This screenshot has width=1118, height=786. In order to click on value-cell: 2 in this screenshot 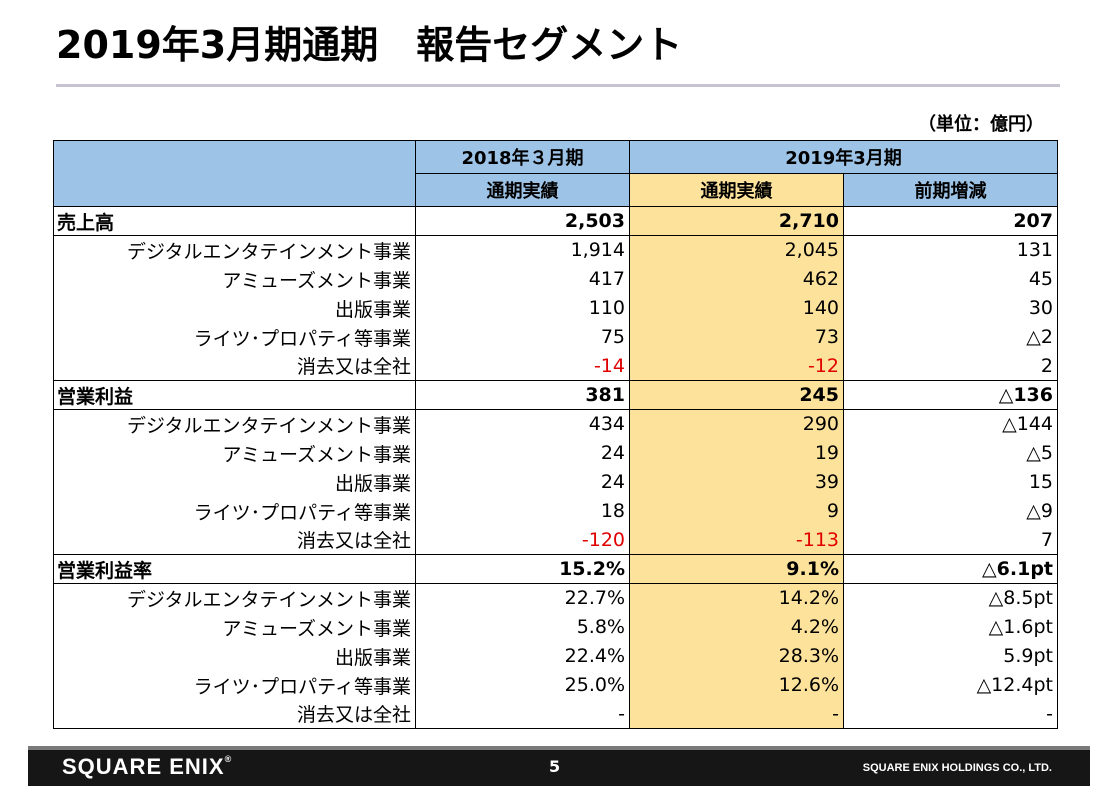, I will do `click(950, 366)`.